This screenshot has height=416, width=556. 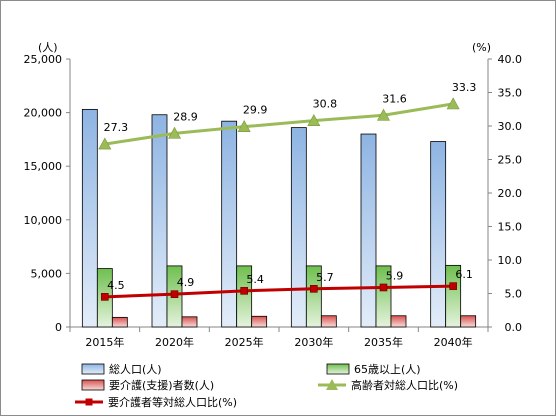 What do you see at coordinates (186, 282) in the screenshot?
I see `care-ratio-label: 4.9` at bounding box center [186, 282].